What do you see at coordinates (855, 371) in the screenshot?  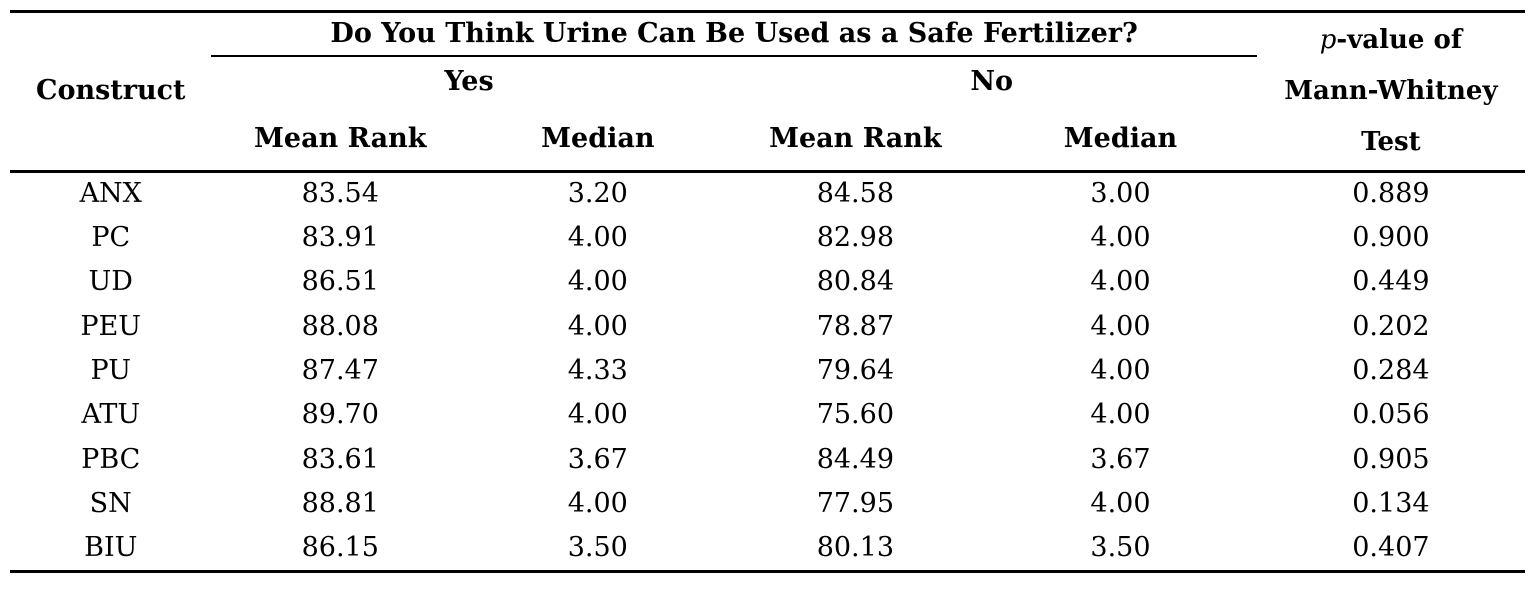 I see `cell-no-mean-rank: 79.64` at bounding box center [855, 371].